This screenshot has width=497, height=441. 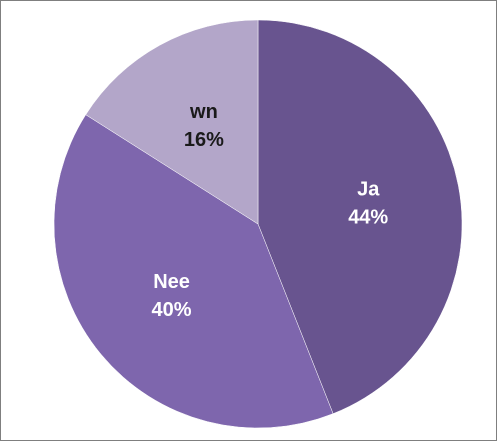 I want to click on slice-category-label: Ja, so click(x=368, y=189).